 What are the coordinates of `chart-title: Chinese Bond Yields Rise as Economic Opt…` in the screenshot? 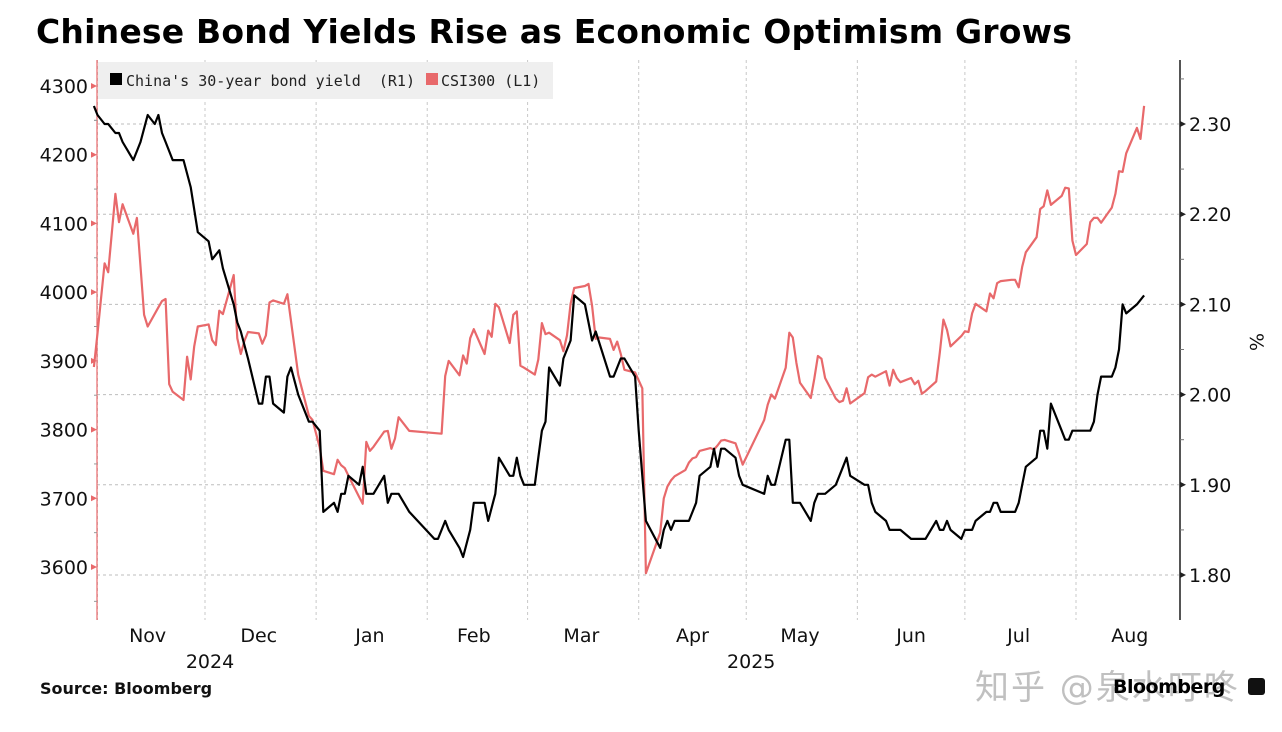 It's located at (554, 31).